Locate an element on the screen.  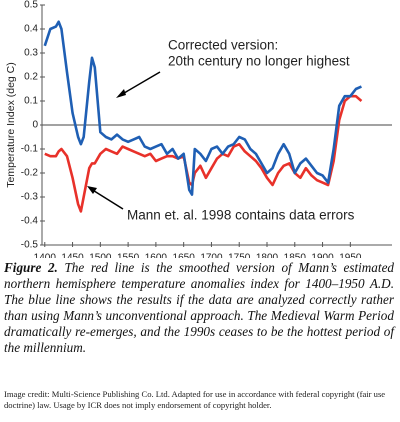
y-tick-label: -0.2 is located at coordinates (30, 173).